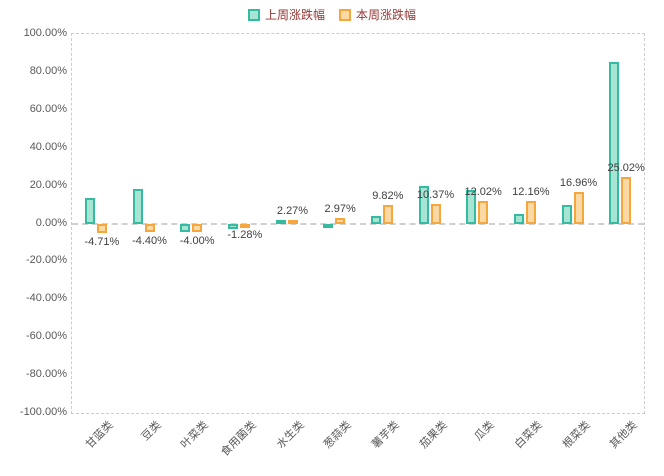 The width and height of the screenshot is (664, 476). I want to click on y-tick-label: 0.00%, so click(51, 222).